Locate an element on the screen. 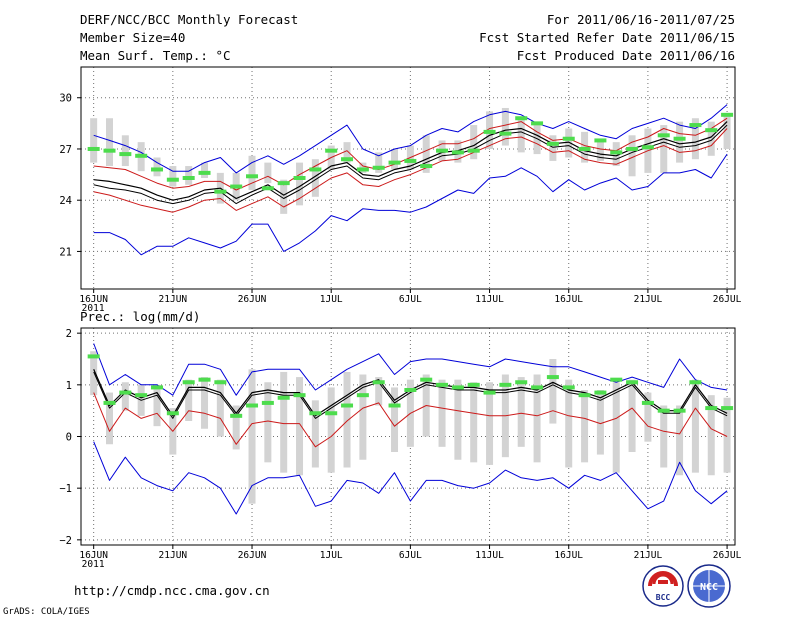 This screenshot has width=800, height=622. y-tick-label: 2 is located at coordinates (69, 334).